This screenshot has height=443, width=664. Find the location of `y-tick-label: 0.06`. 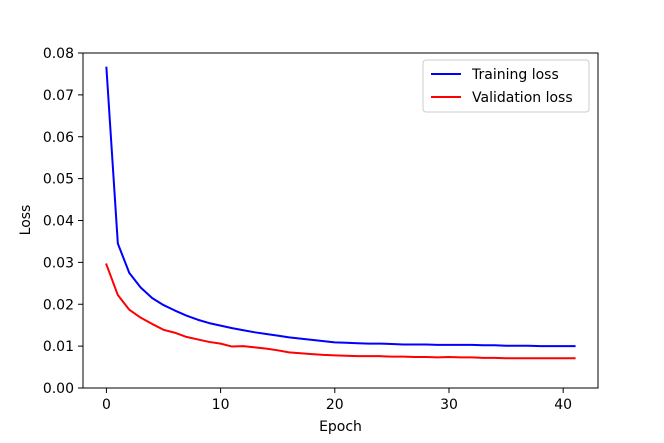

y-tick-label: 0.06 is located at coordinates (58, 138).